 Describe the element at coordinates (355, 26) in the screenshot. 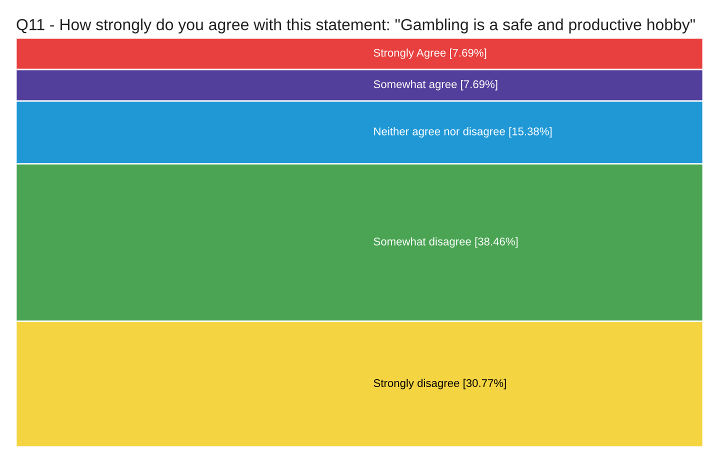

I see `chart-title: Q11 - How strongly do you agree with this statement: "Gambling is a safe and productive hobby"` at that location.